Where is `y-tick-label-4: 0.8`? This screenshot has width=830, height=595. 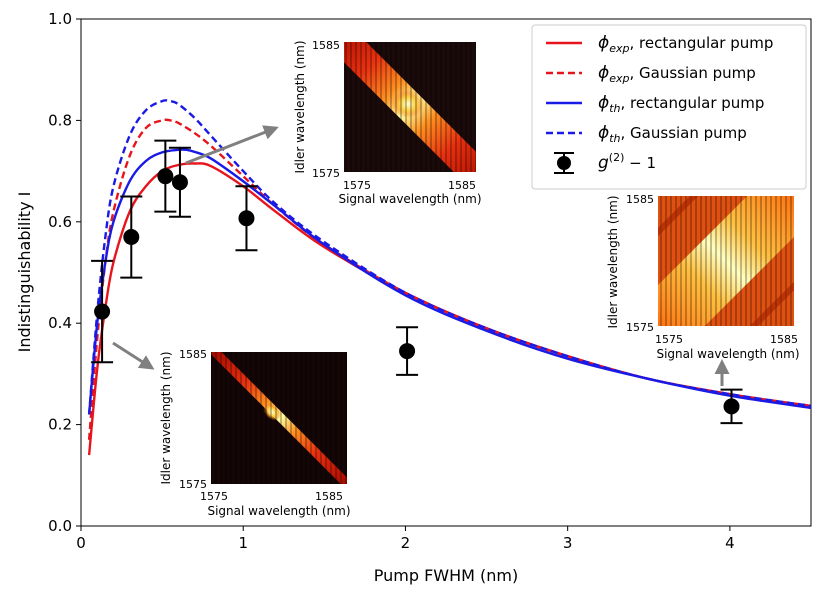
y-tick-label-4: 0.8 is located at coordinates (60, 120).